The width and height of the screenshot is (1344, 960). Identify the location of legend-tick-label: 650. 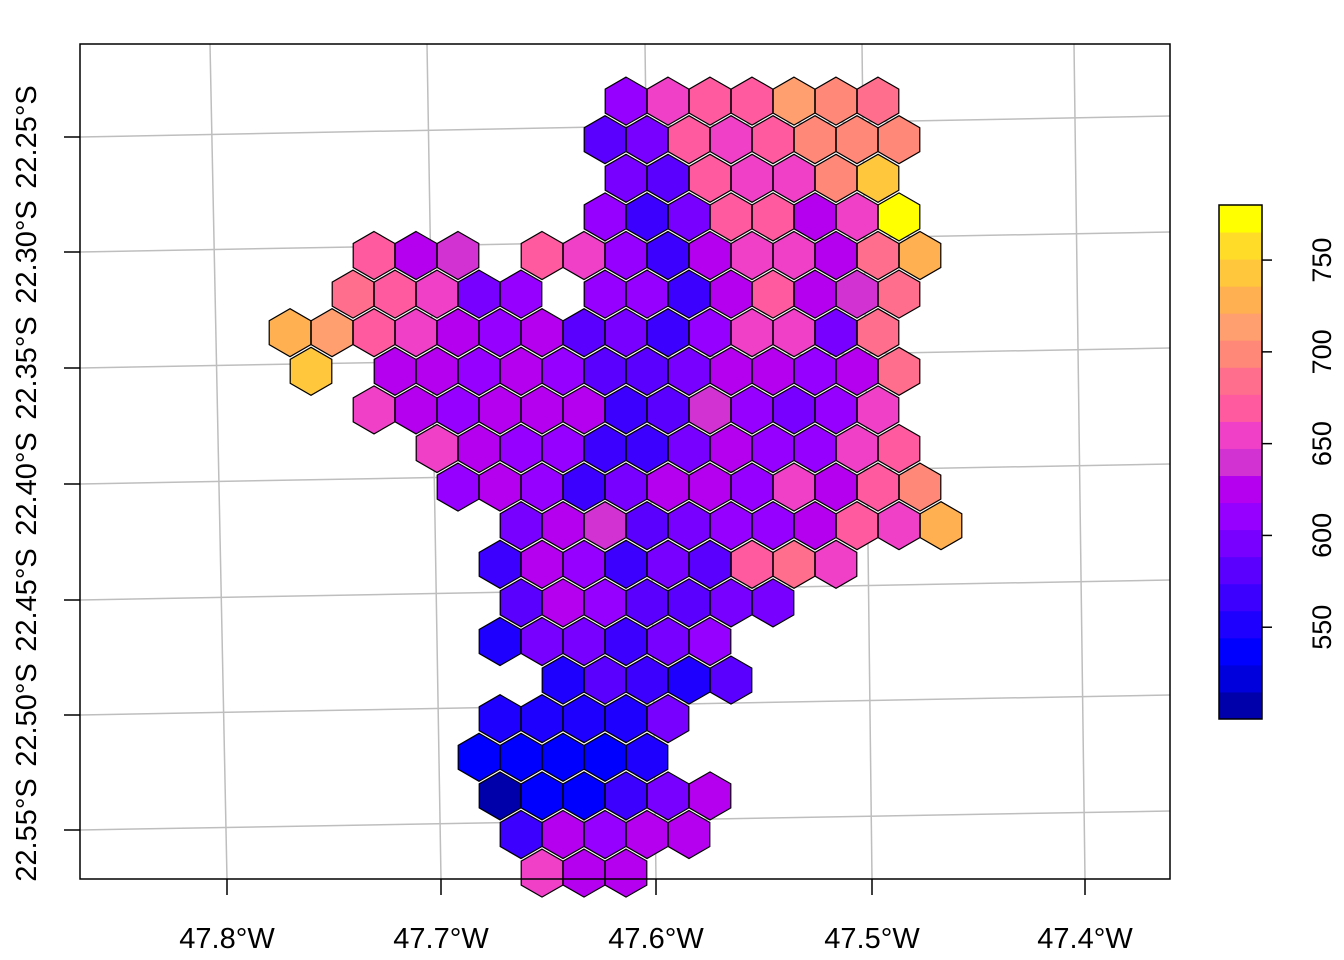
(1322, 443).